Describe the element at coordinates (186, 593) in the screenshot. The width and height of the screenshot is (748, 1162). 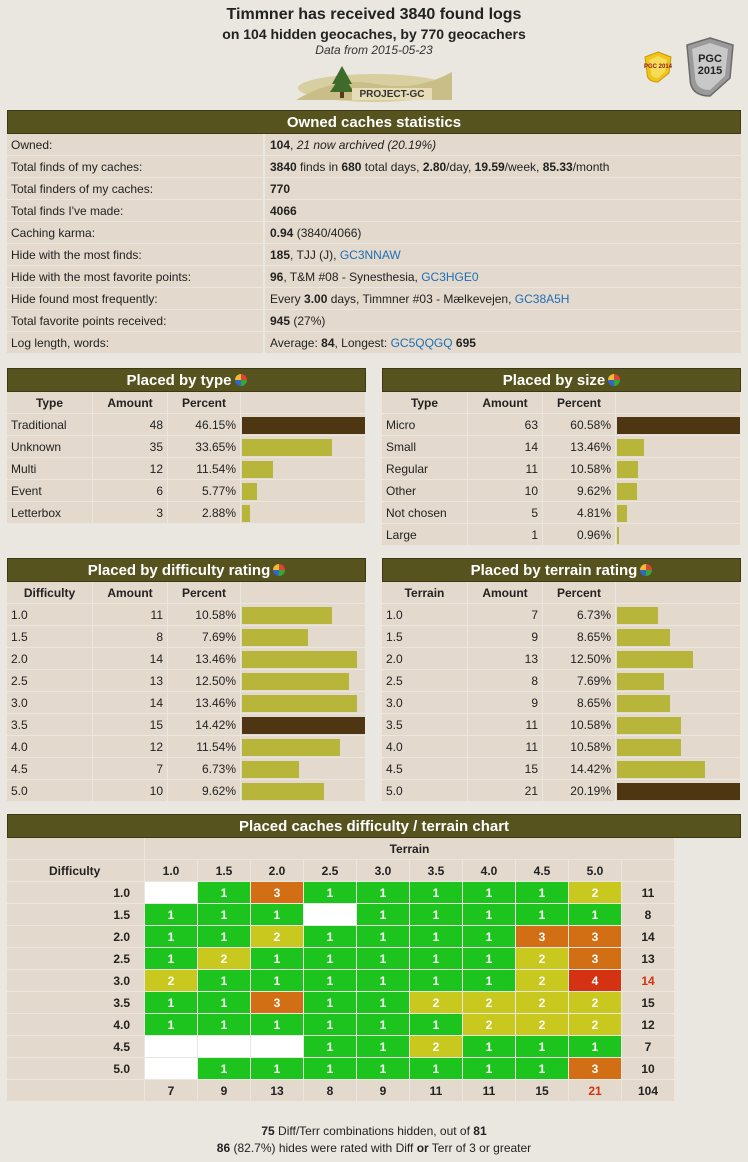
I see `table-header-row: Difficulty Amount Percent` at that location.